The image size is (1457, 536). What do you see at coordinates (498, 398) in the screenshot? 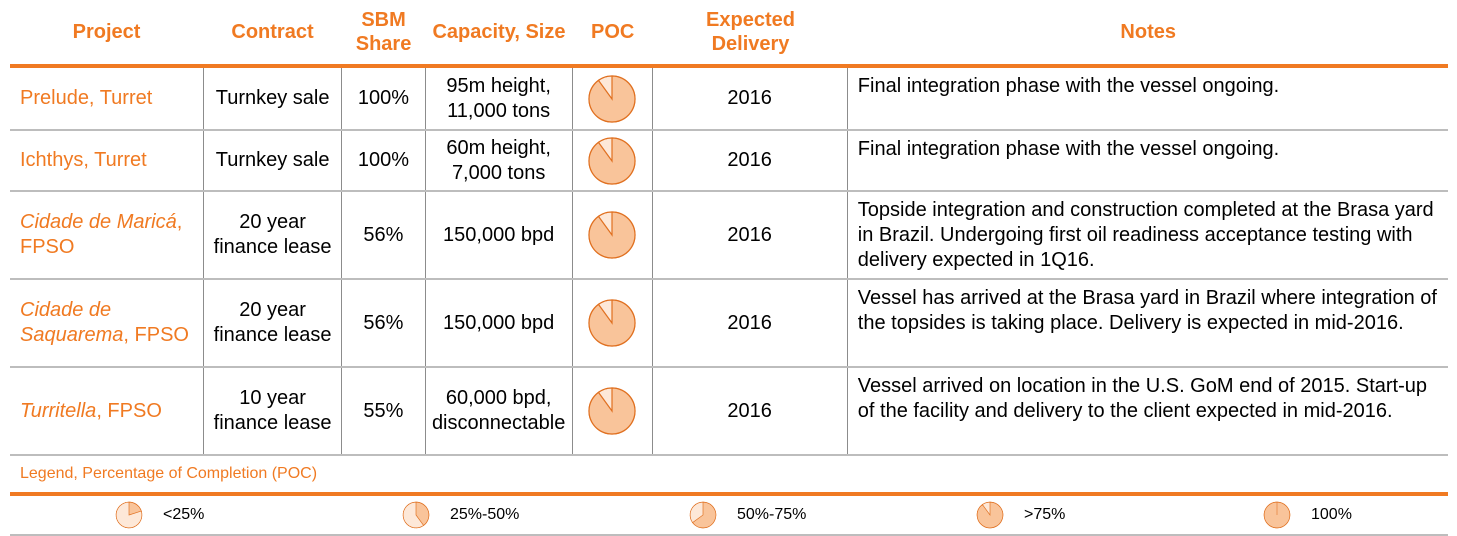
I see `capacity-line1: 60,000 bpd,` at bounding box center [498, 398].